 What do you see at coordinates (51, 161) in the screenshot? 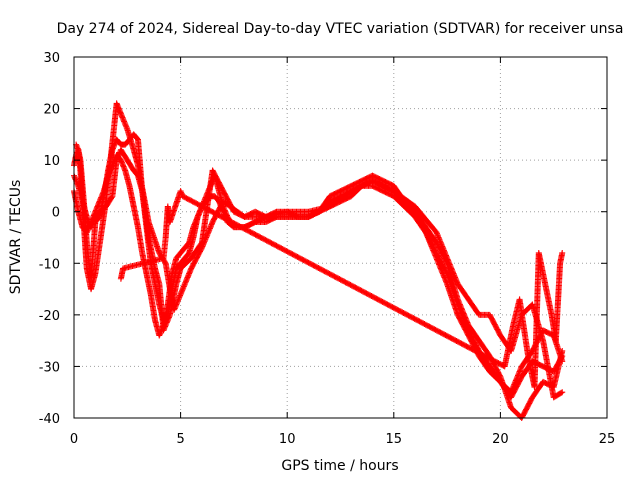
I see `y-tick-label: 10` at bounding box center [51, 161].